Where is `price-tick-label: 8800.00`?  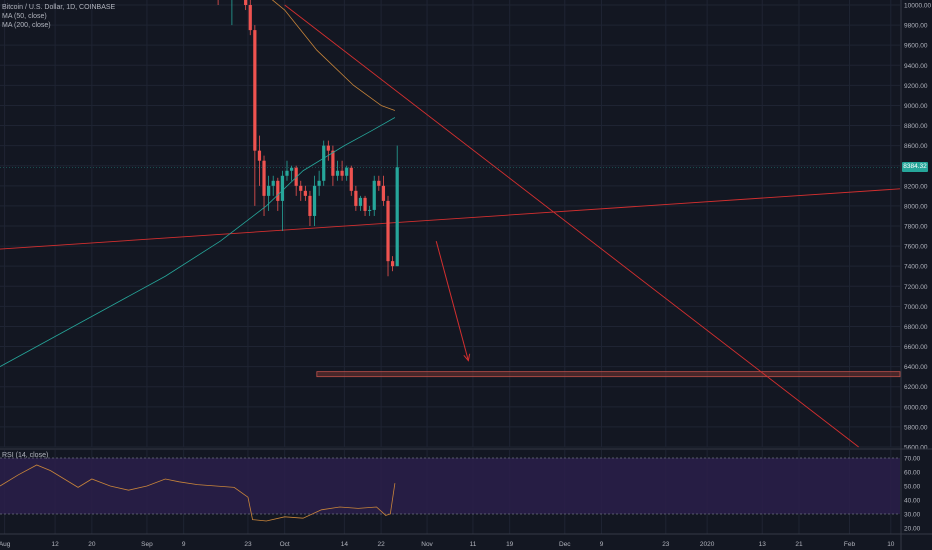 price-tick-label: 8800.00 is located at coordinates (916, 126).